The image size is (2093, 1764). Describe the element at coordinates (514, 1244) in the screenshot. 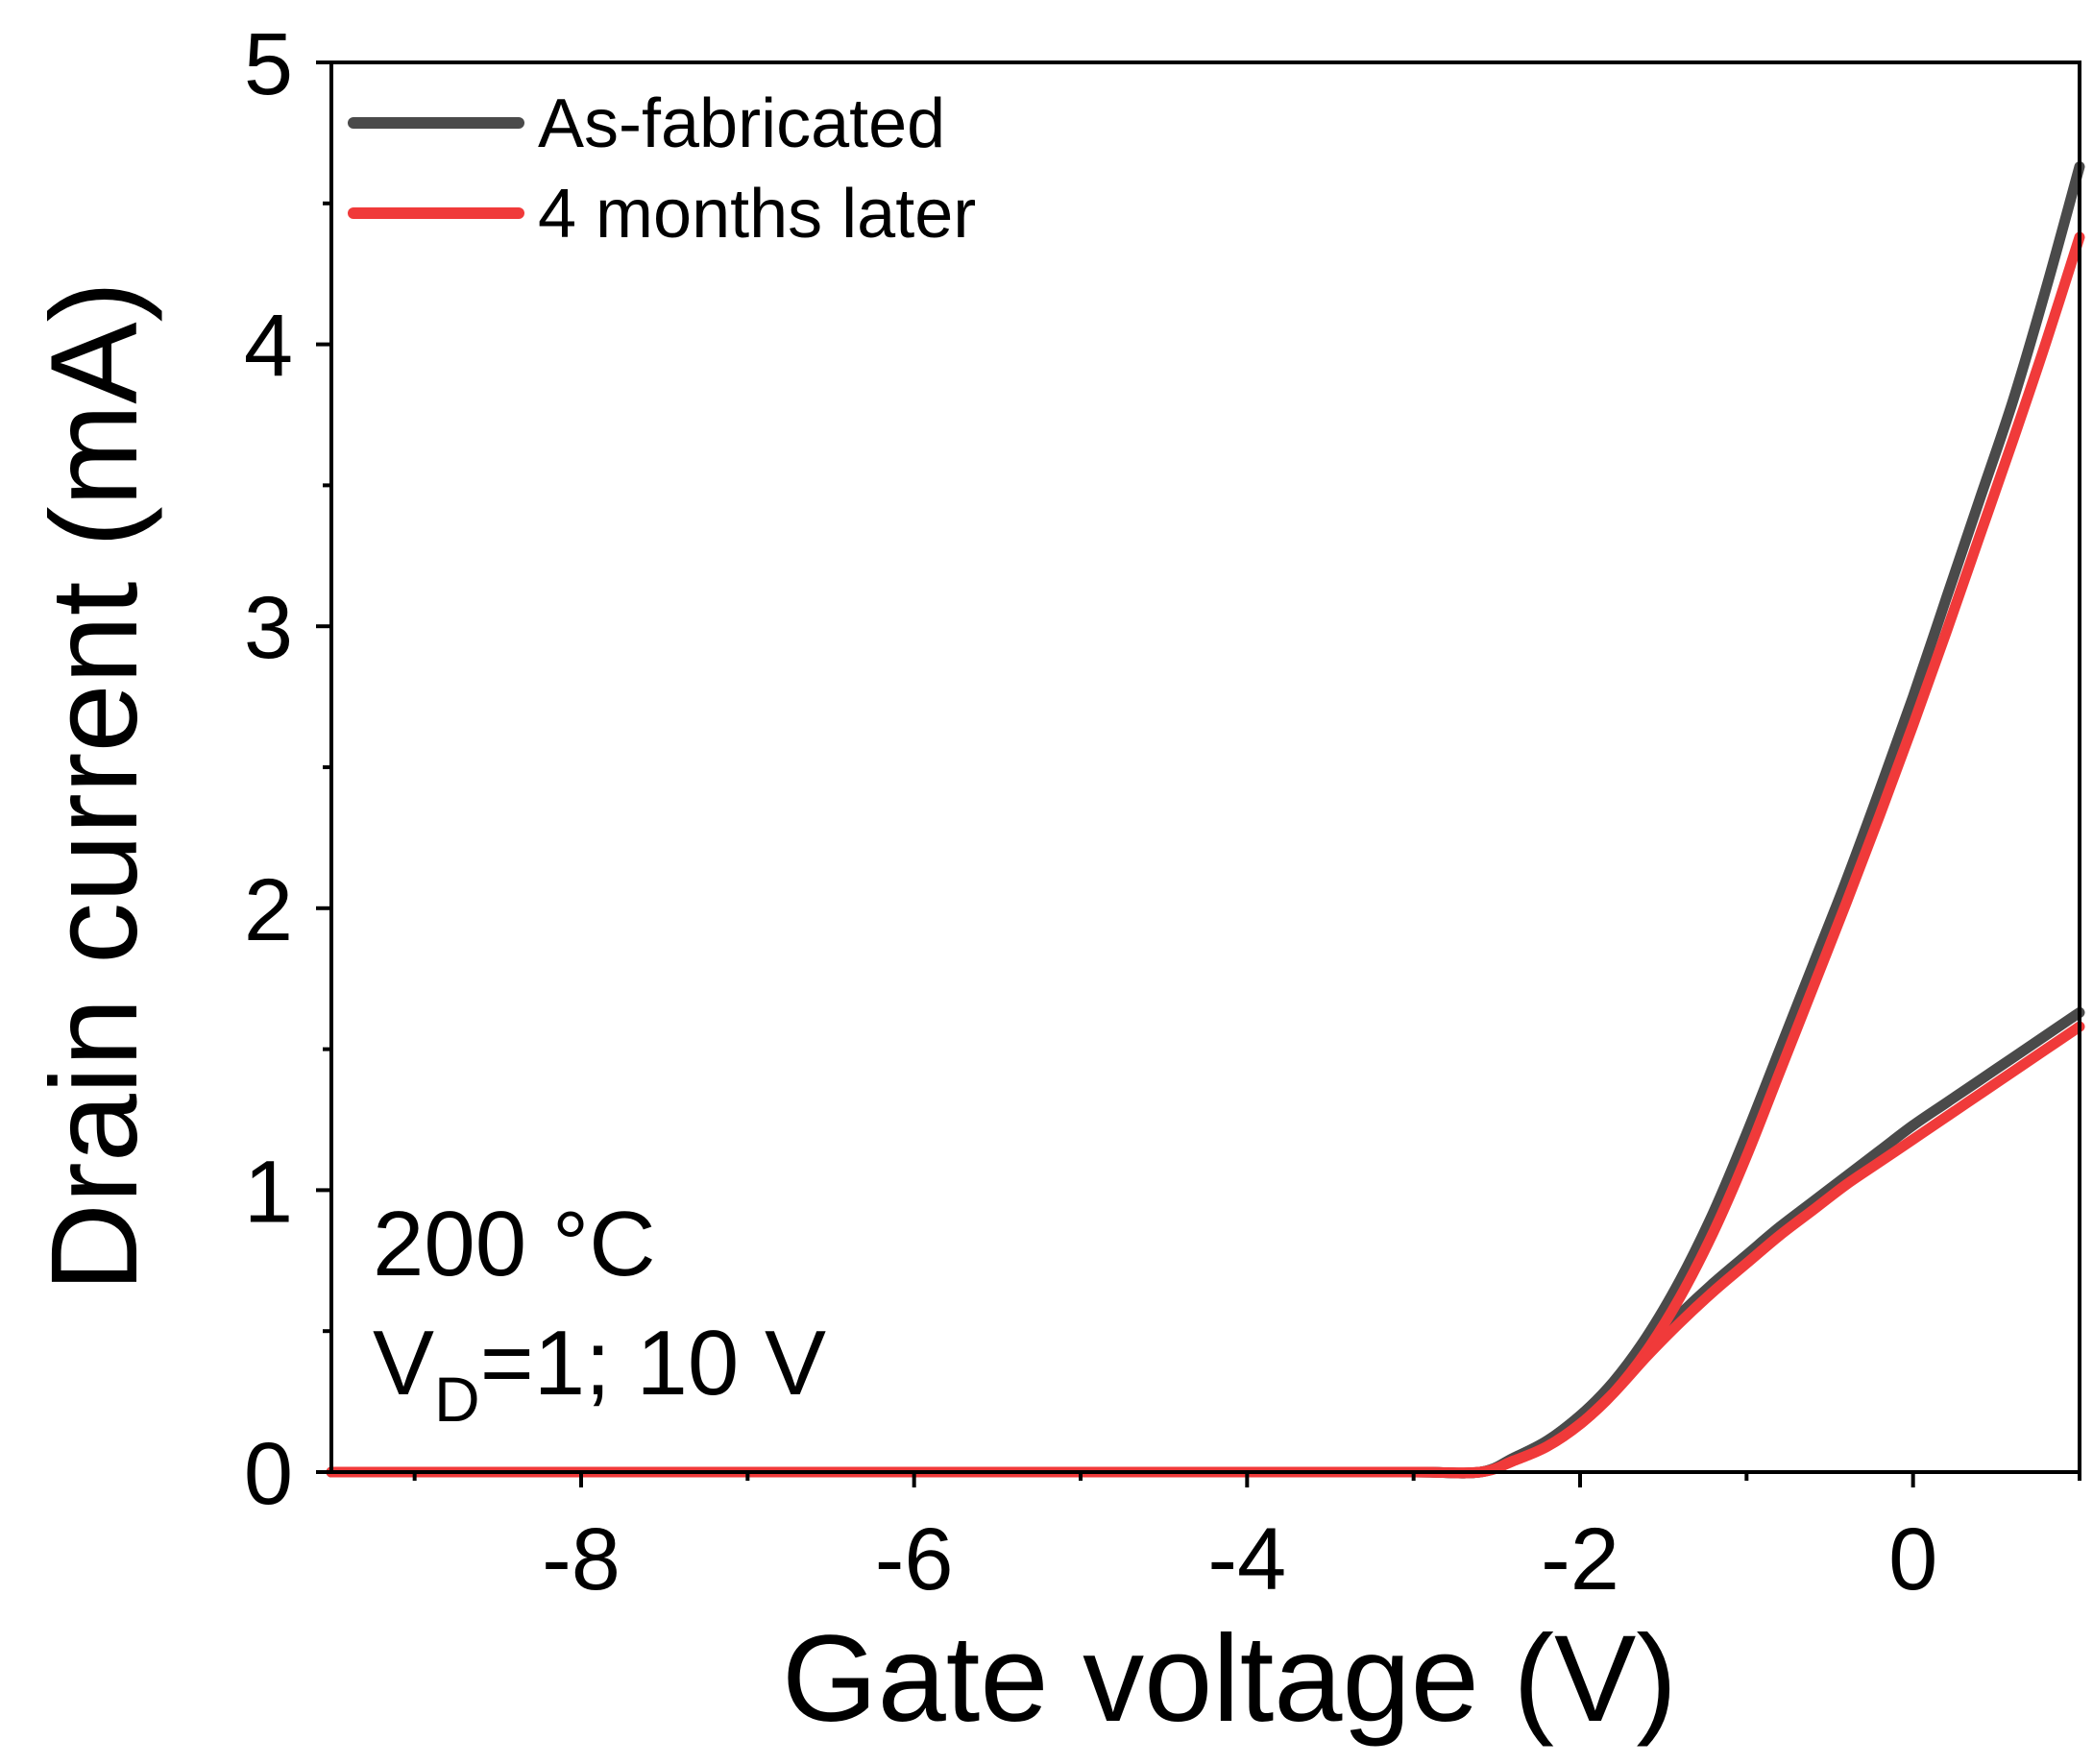

I see `temperature-annotation: 200 °C` at that location.